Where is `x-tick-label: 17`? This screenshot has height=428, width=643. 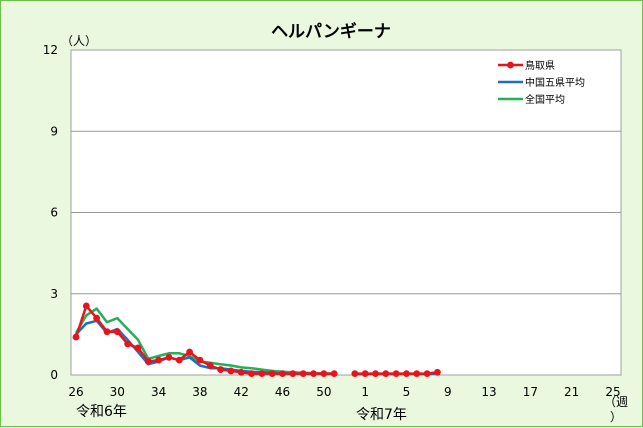
x-tick-label: 17 is located at coordinates (530, 392).